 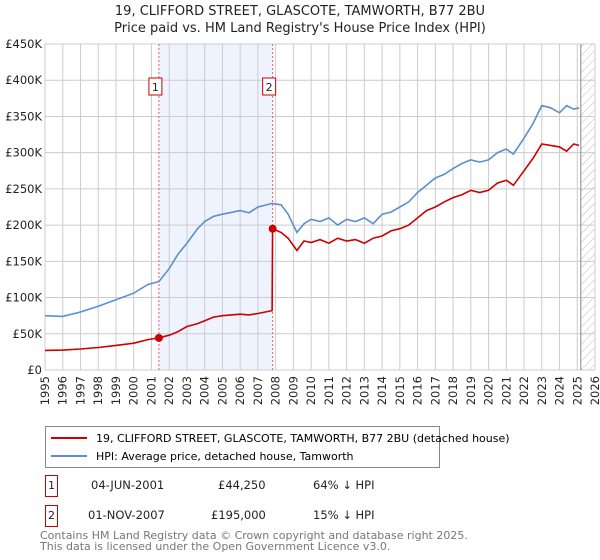 I want to click on x-tick-label: 2006, so click(x=240, y=390).